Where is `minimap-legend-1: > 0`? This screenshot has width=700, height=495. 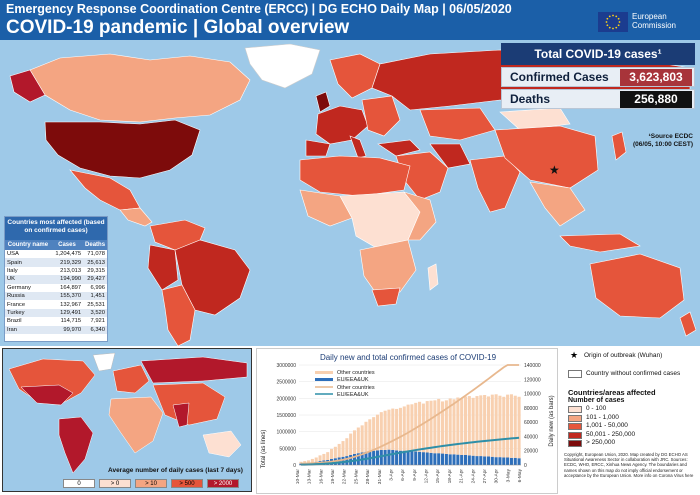
minimap-legend-1: > 0 is located at coordinates (115, 483).